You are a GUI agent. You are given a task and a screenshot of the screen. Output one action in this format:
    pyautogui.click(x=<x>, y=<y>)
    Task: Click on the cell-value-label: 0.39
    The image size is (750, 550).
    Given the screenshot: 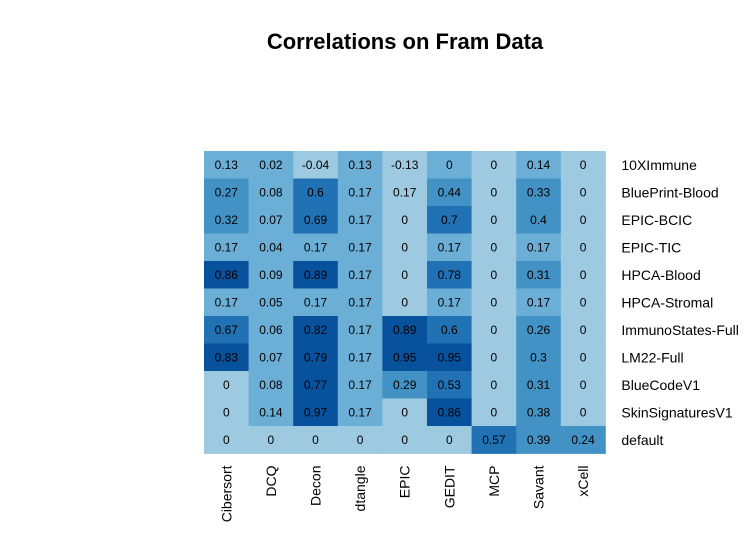 What is the action you would take?
    pyautogui.click(x=539, y=440)
    